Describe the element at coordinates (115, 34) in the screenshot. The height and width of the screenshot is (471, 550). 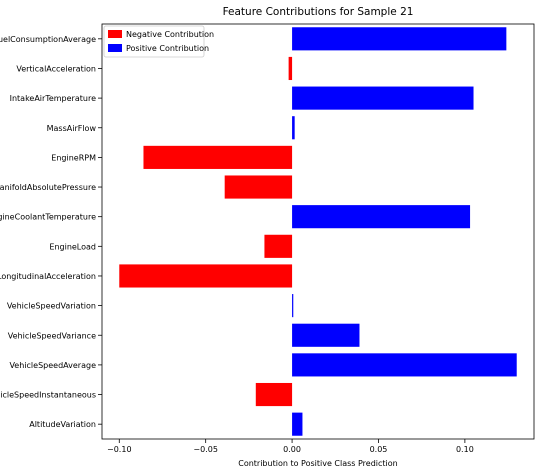
I see `legend-swatch-negative` at that location.